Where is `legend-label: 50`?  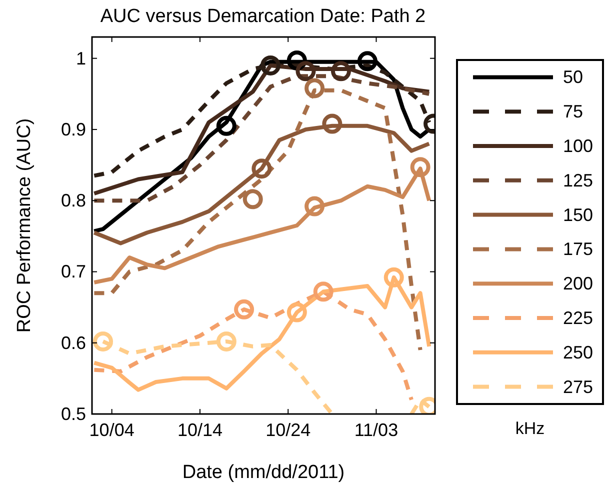 legend-label: 50 is located at coordinates (573, 77).